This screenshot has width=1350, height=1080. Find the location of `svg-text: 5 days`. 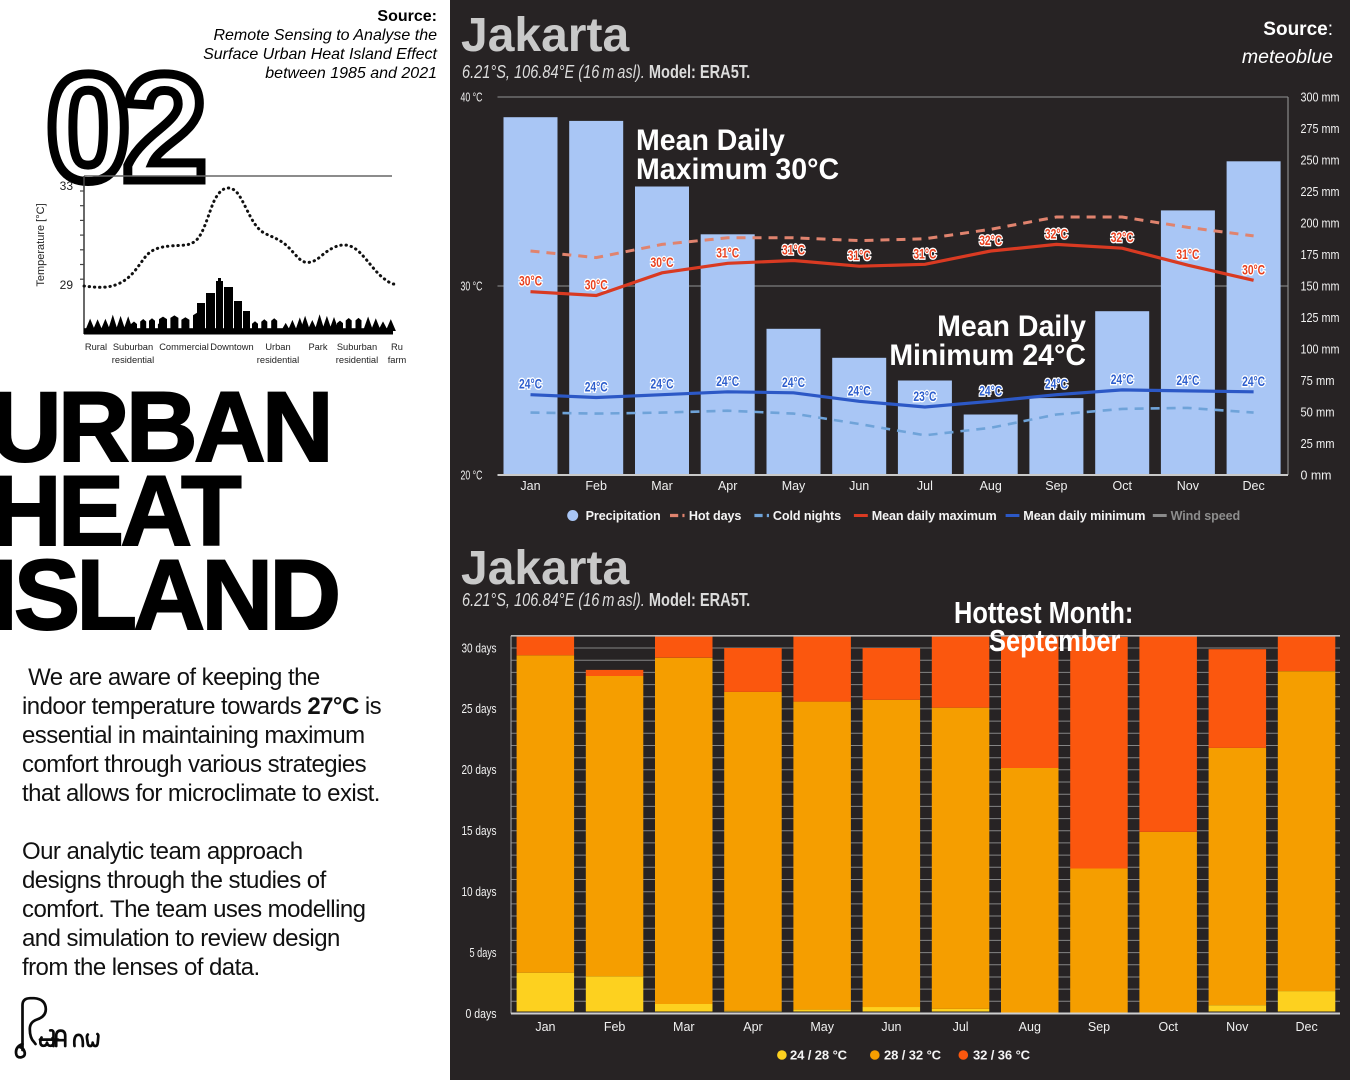

svg-text: 5 days is located at coordinates (483, 953).